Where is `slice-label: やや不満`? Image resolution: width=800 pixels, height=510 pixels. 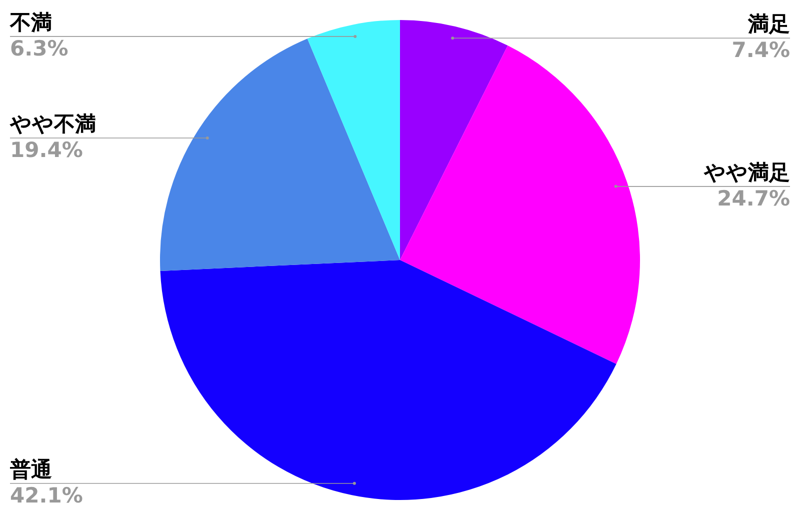 slice-label: やや不満 is located at coordinates (52, 124).